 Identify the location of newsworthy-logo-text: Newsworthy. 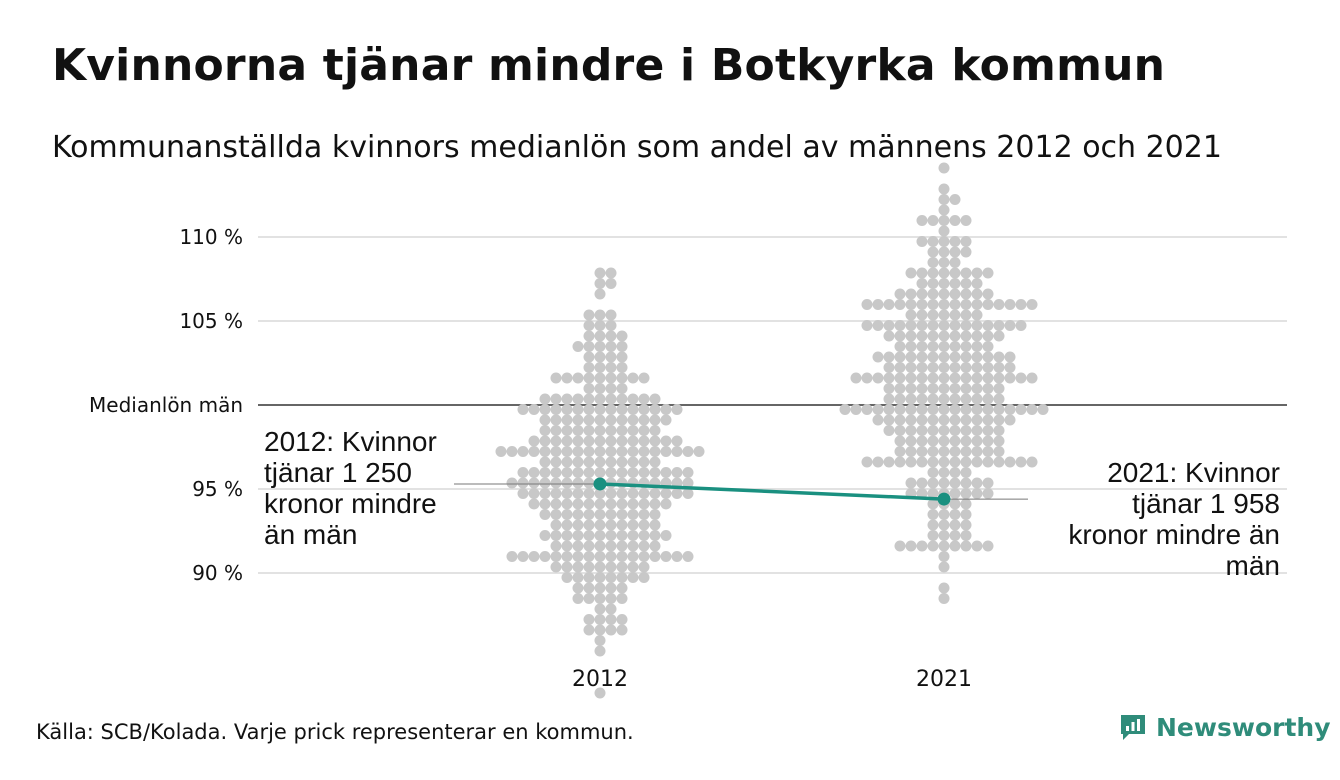
(1243, 727).